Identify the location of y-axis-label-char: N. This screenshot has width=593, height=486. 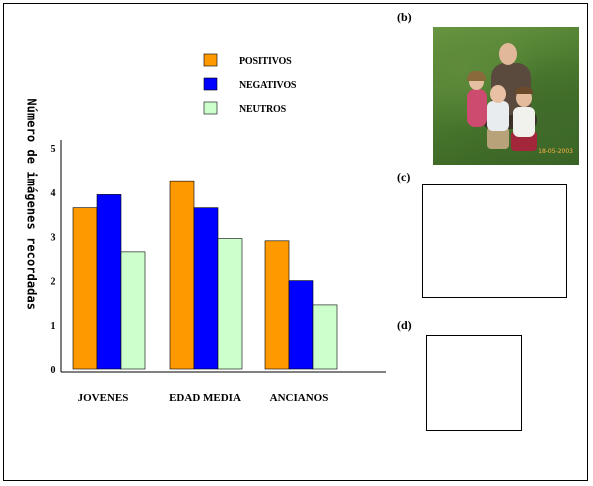
(32, 101).